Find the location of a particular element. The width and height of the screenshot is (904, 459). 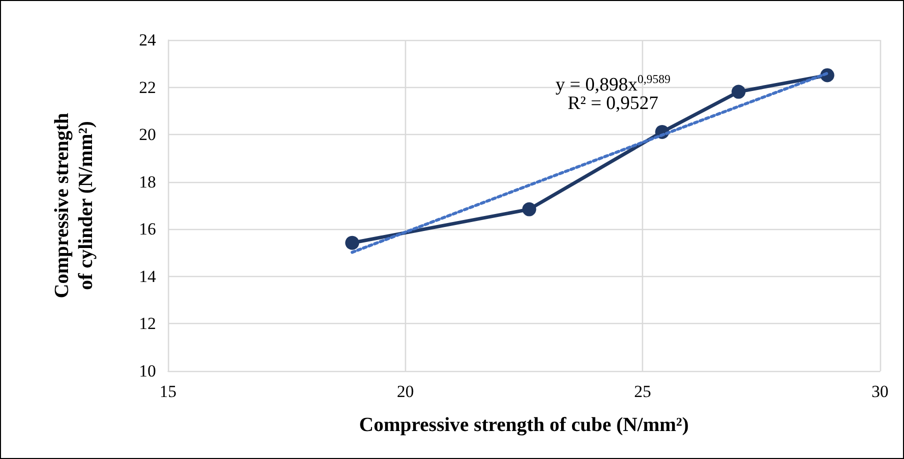

y-axis-title: Compressive strength of cylinder (N/mm²) is located at coordinates (74, 205).